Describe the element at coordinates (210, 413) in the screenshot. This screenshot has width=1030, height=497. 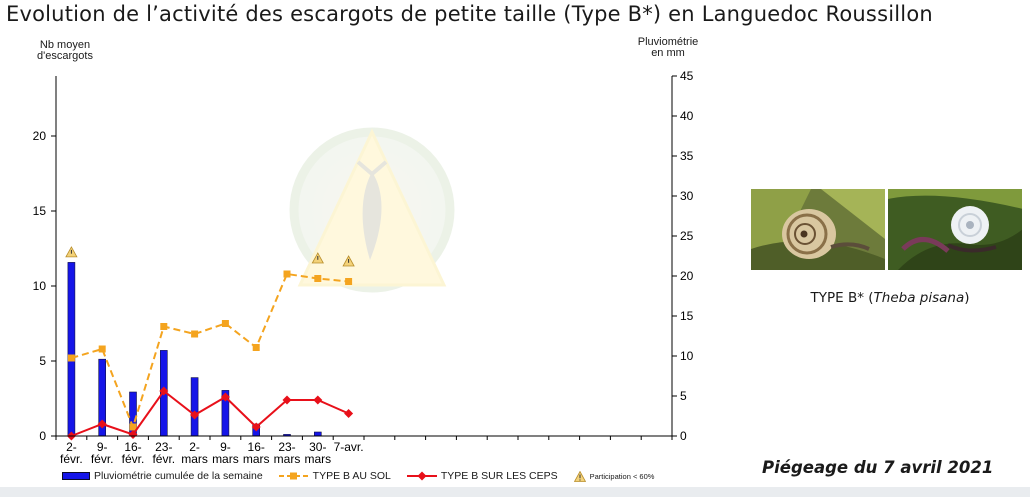
I see `ceps-line` at that location.